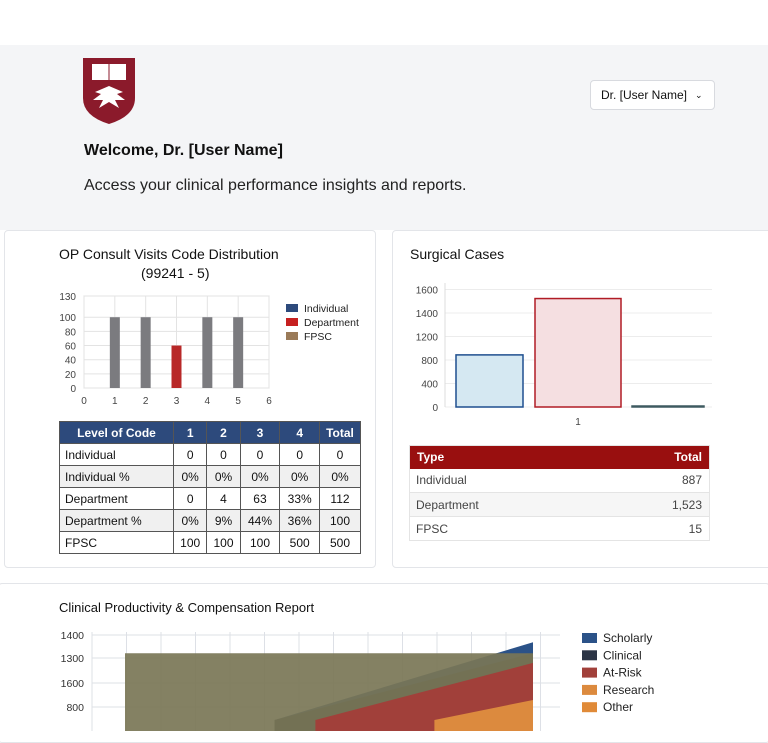 Image resolution: width=768 pixels, height=743 pixels. What do you see at coordinates (299, 498) in the screenshot?
I see `table-cell: 33%` at bounding box center [299, 498].